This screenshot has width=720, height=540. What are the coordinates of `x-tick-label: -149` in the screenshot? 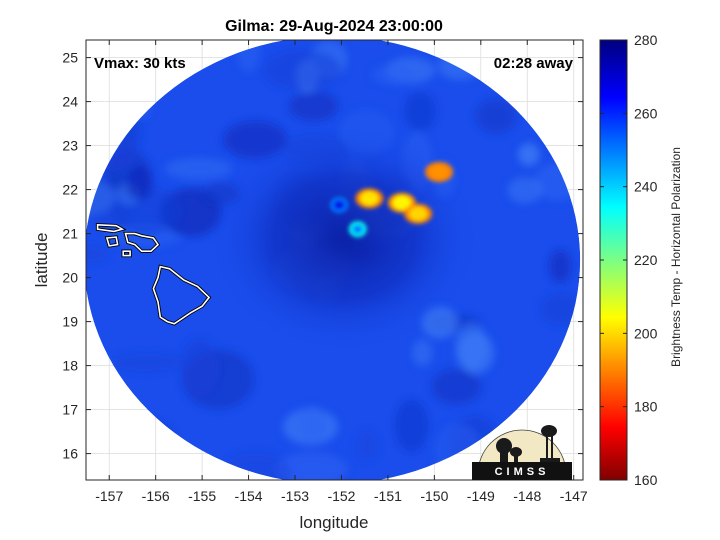 It's located at (481, 496).